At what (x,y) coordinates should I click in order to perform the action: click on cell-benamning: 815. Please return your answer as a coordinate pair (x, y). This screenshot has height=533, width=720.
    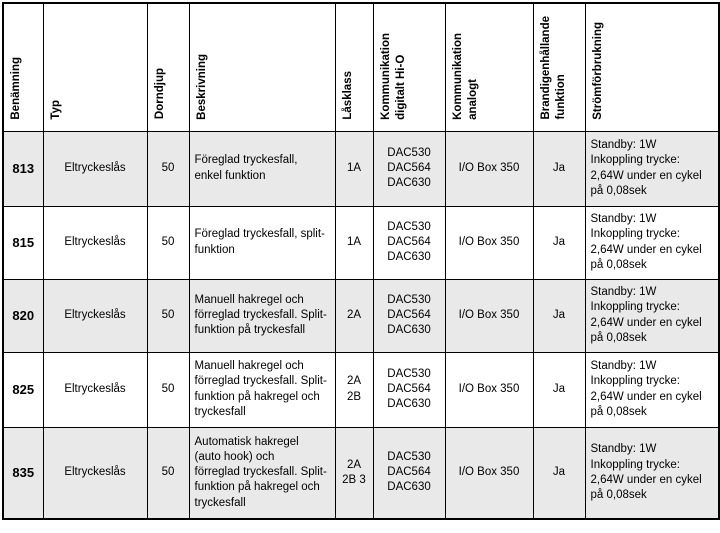
    Looking at the image, I should click on (23, 242).